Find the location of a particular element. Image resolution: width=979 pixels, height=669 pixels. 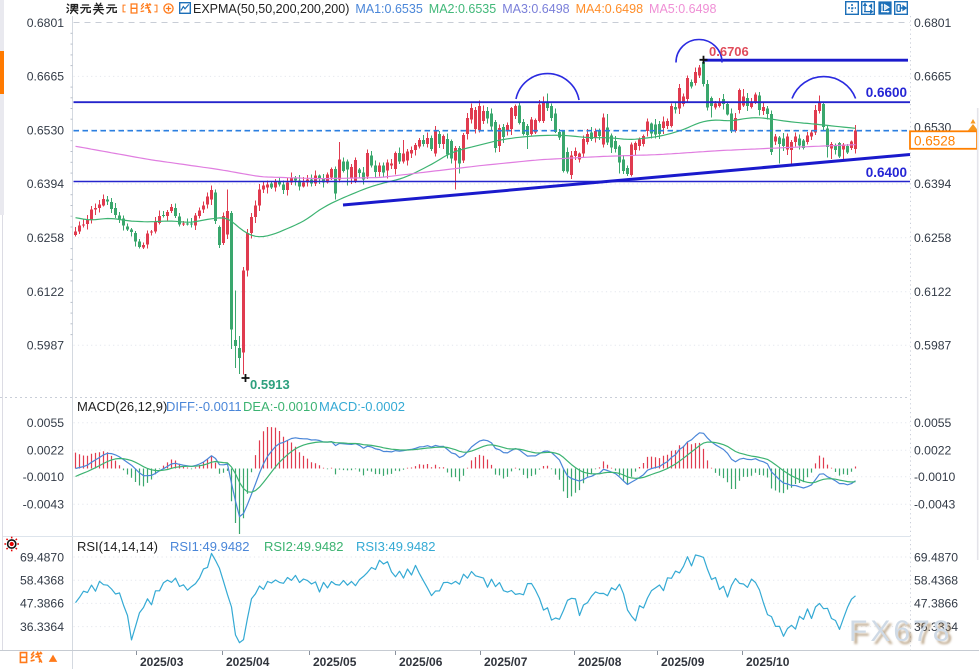

svg-text: 0.6528 is located at coordinates (934, 140).